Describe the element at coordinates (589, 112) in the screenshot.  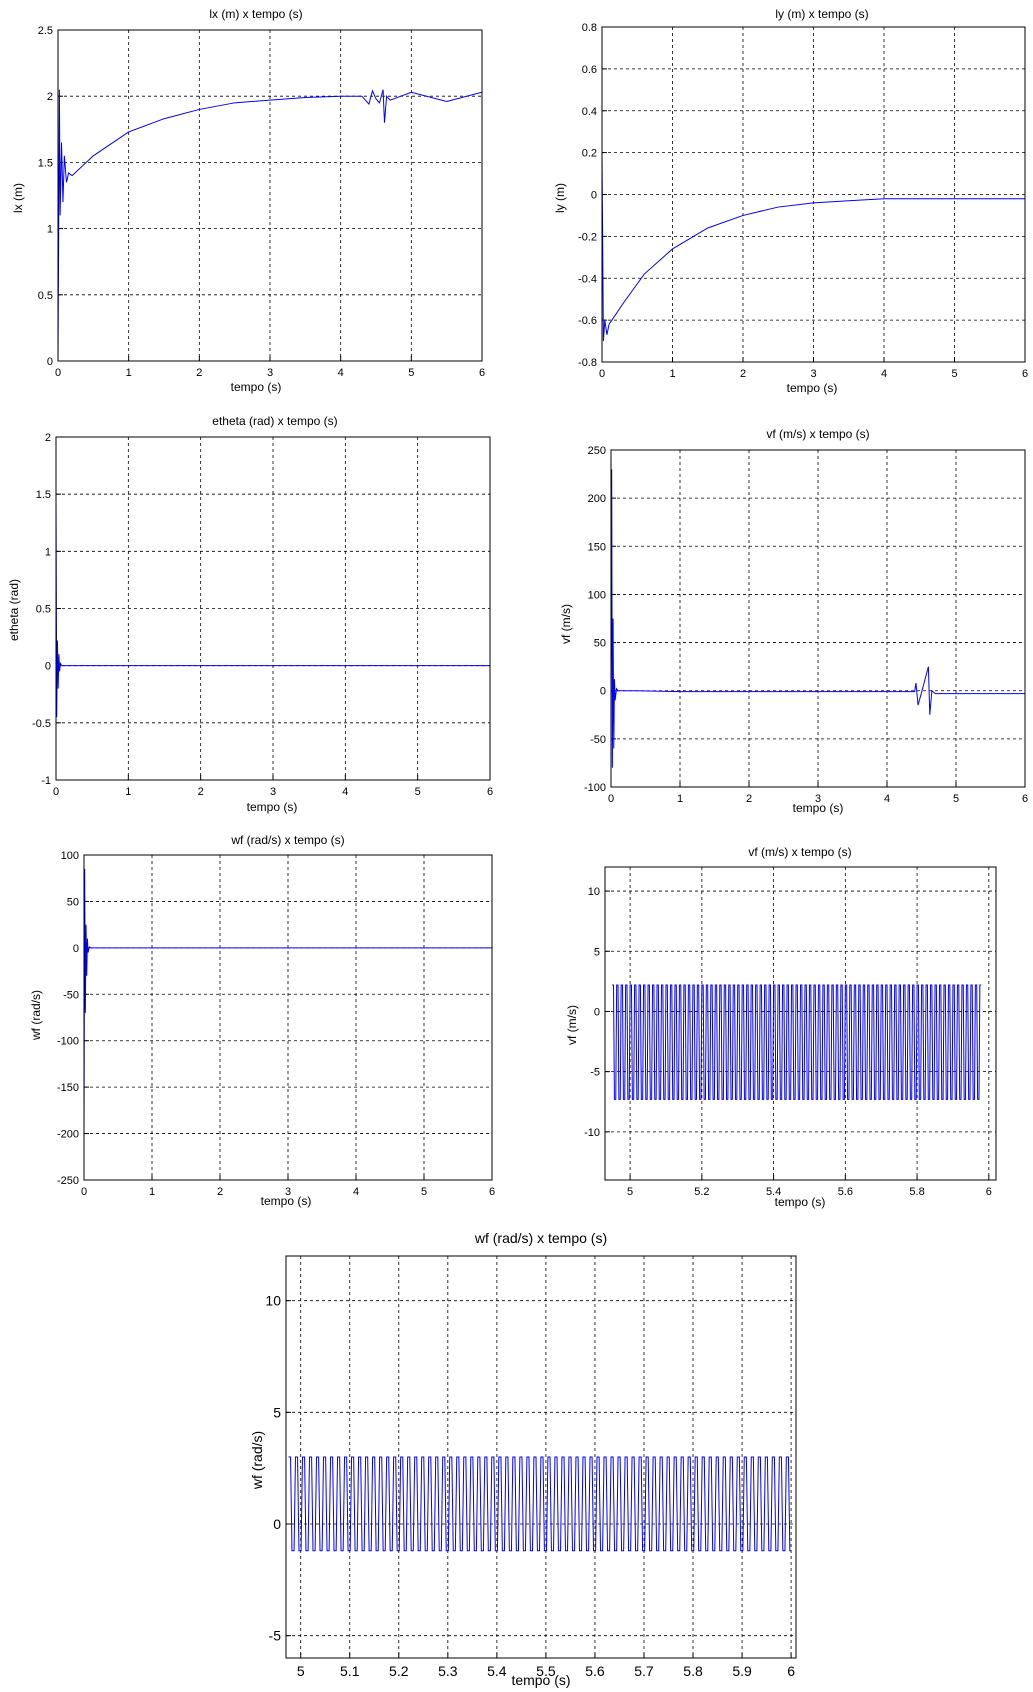
I see `y-tick-label: 0.4` at that location.